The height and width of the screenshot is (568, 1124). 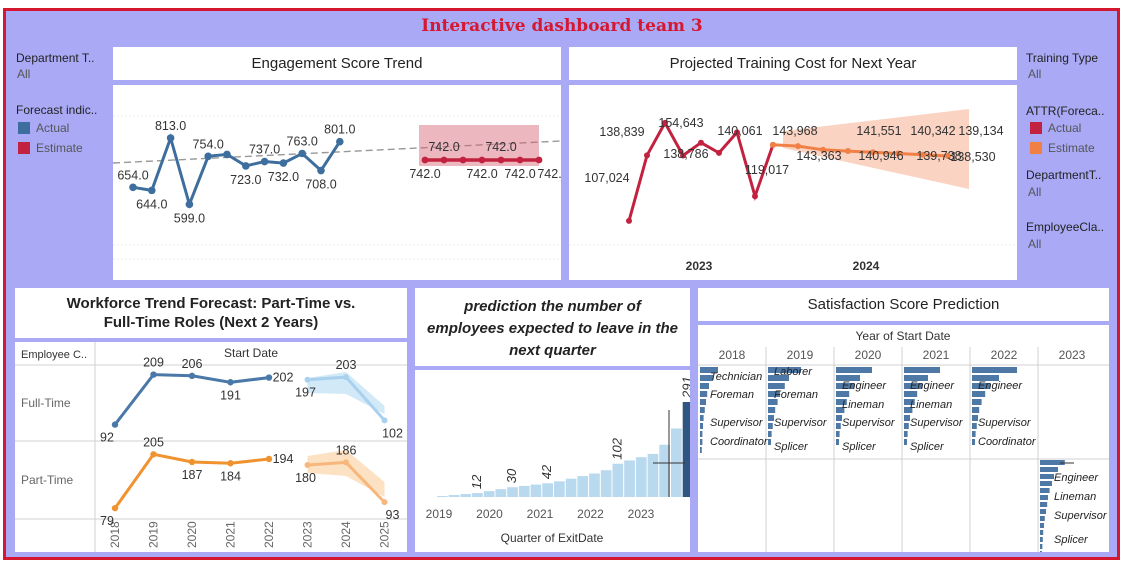 I want to click on legend-estimate: Estimate, so click(x=50, y=148).